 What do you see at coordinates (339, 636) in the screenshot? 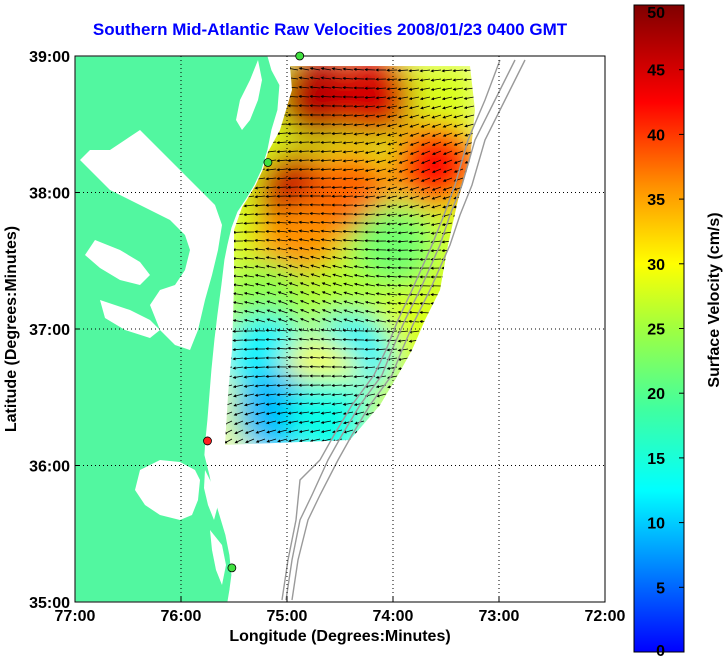
I see `x-axis-label: Longitude (Degrees:Minutes)` at bounding box center [339, 636].